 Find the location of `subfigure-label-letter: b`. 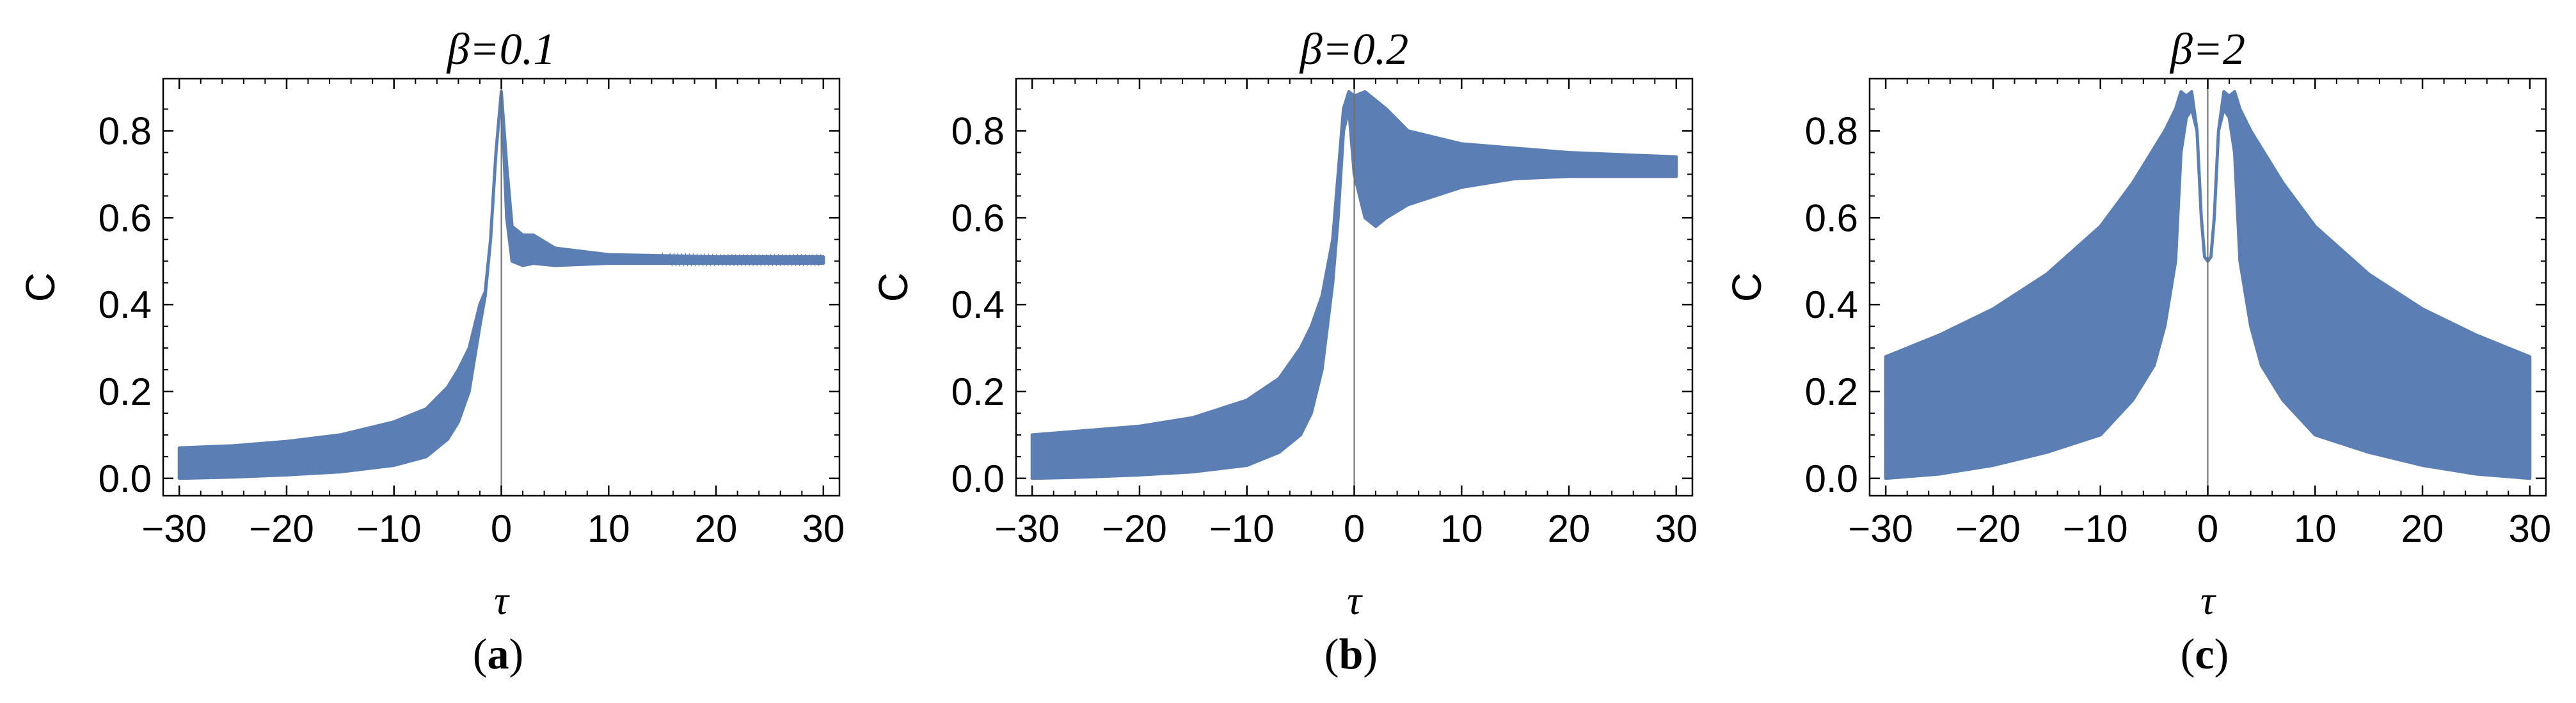

subfigure-label-letter: b is located at coordinates (1352, 653).